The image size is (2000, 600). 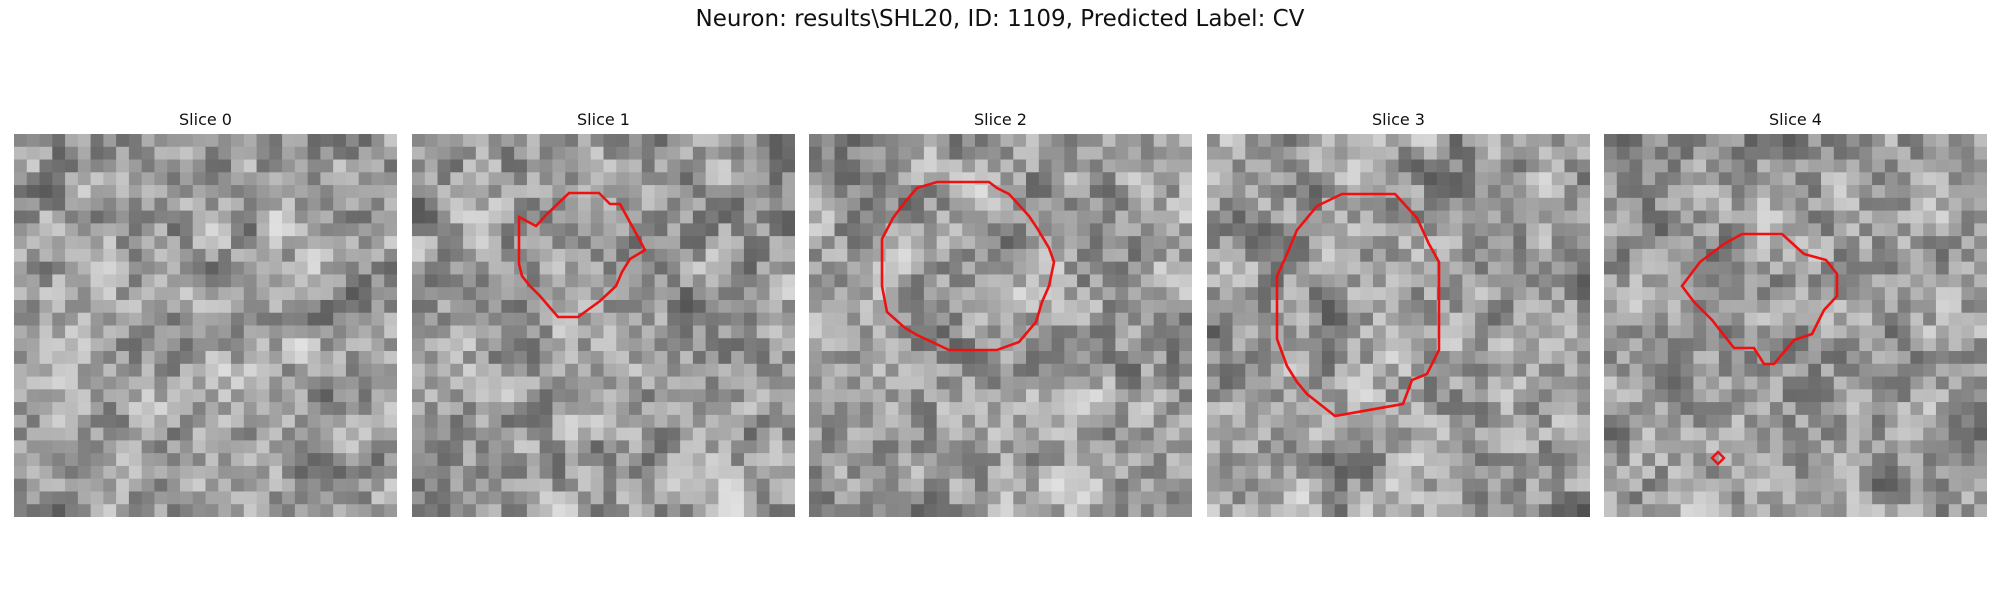 I want to click on slice-title: Slice 2, so click(x=1000, y=119).